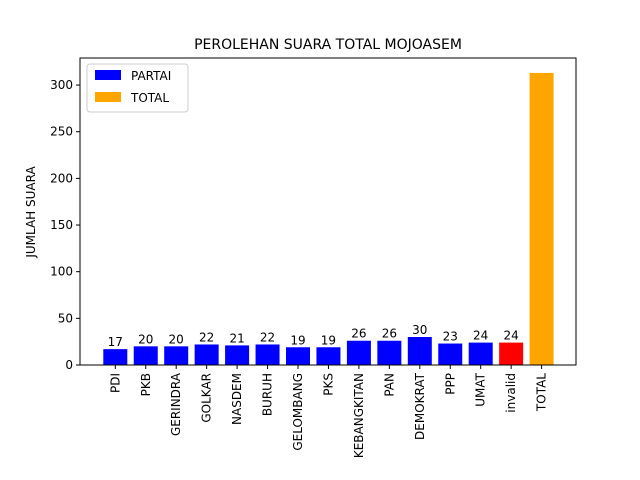  I want to click on y-tick-label-200: 200, so click(61, 178).